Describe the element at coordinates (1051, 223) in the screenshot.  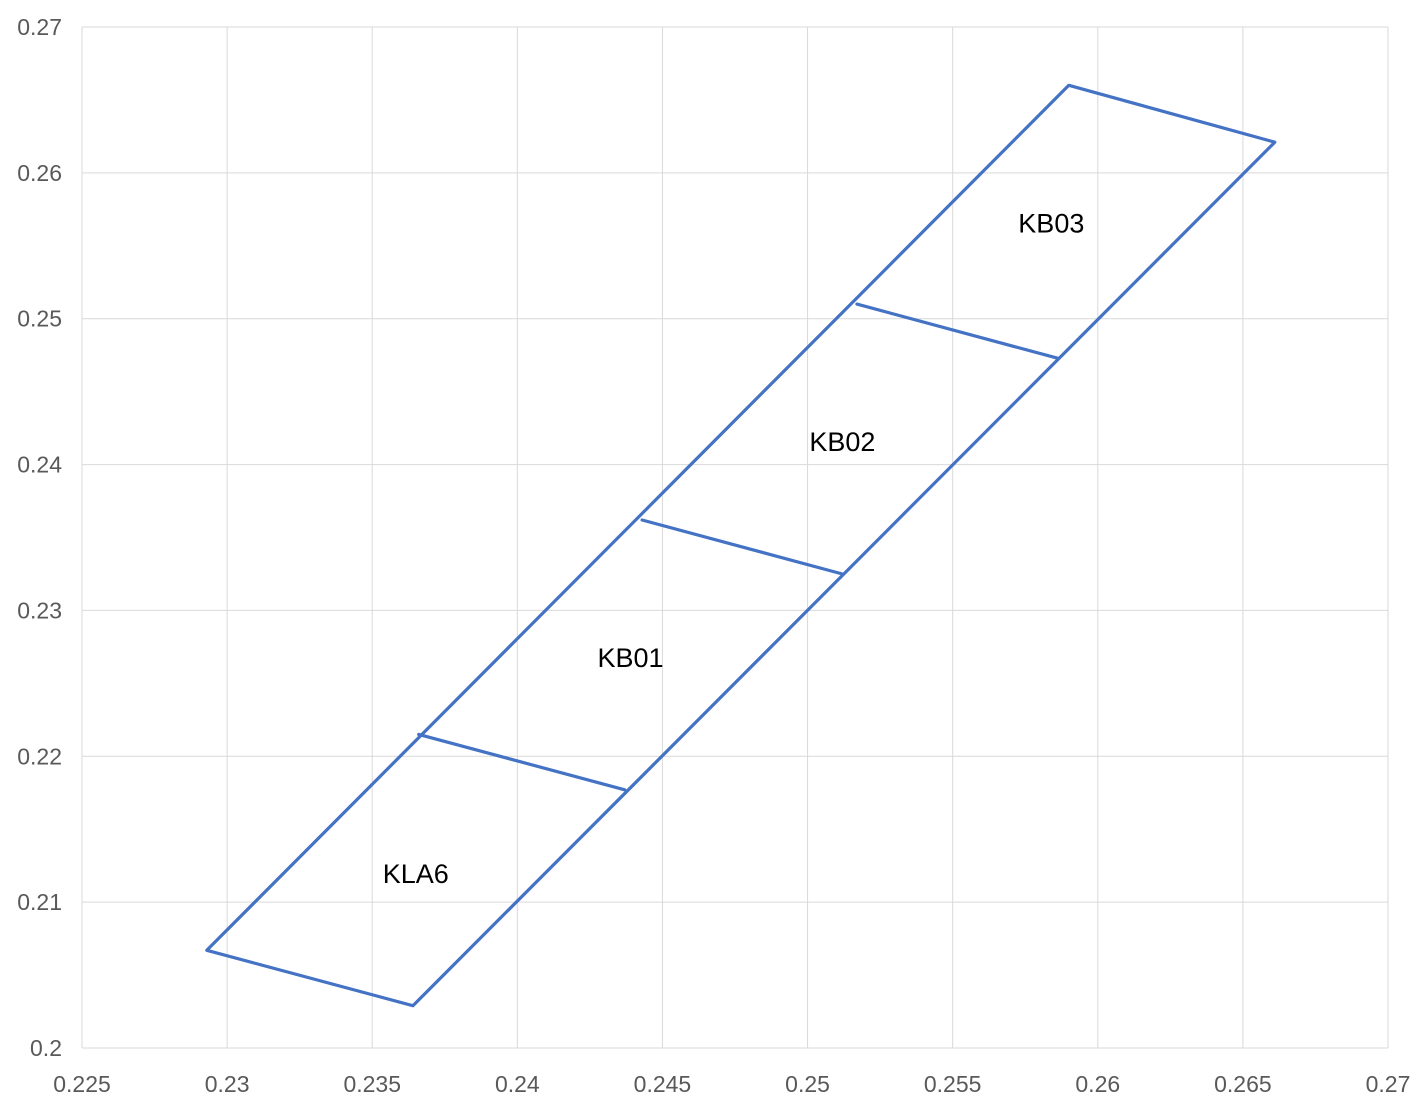
I see `cell-label-kb03: KB03` at that location.